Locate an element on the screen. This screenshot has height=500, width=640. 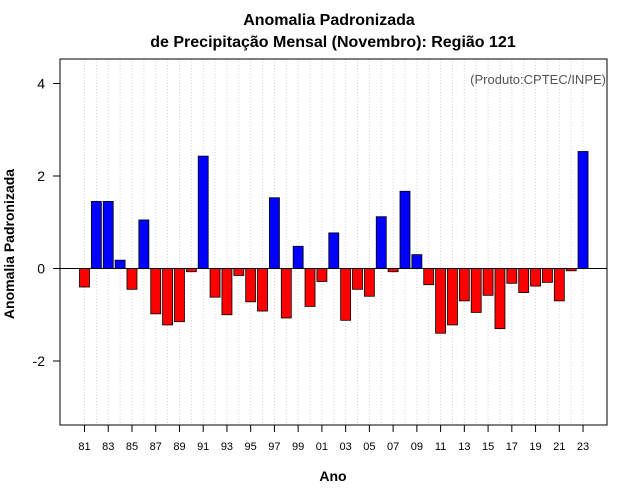
x-tick-label: 97 is located at coordinates (274, 447).